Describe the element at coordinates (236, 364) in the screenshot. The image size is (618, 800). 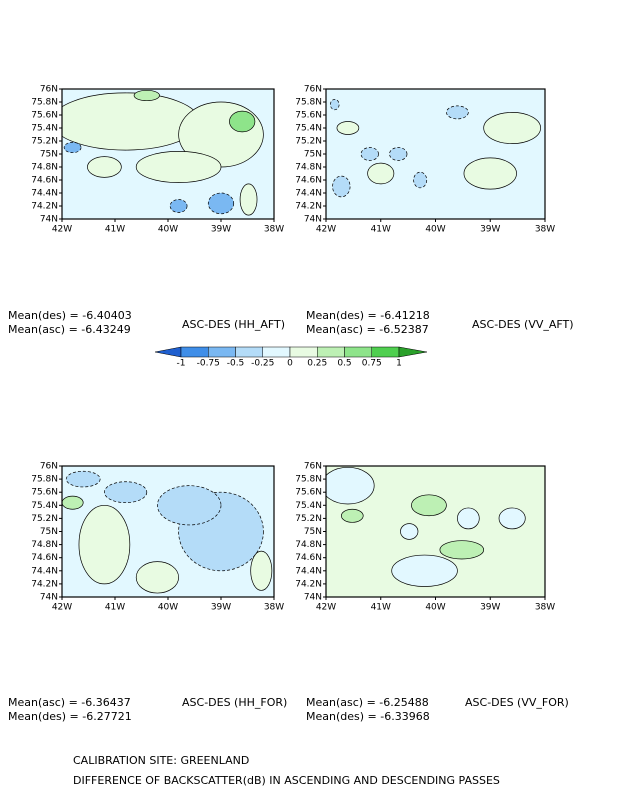
I see `colorbar-label: -0.5` at that location.